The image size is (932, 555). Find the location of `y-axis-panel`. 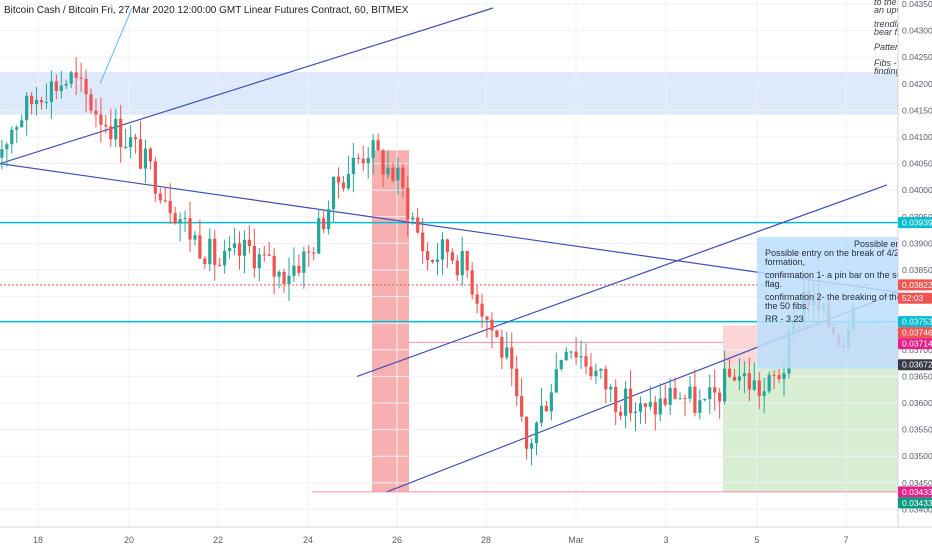

y-axis-panel is located at coordinates (915, 275).